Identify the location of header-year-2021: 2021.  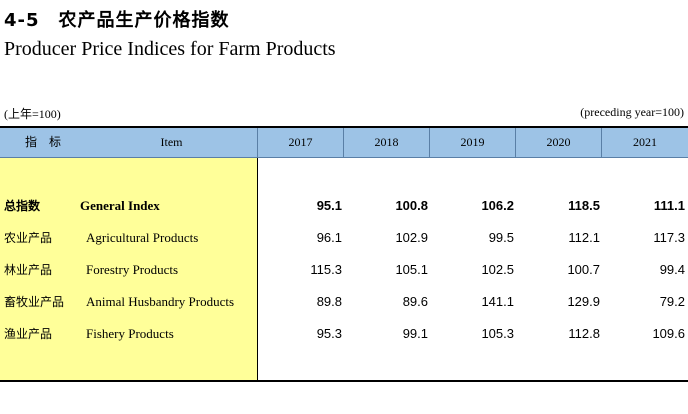
(645, 142).